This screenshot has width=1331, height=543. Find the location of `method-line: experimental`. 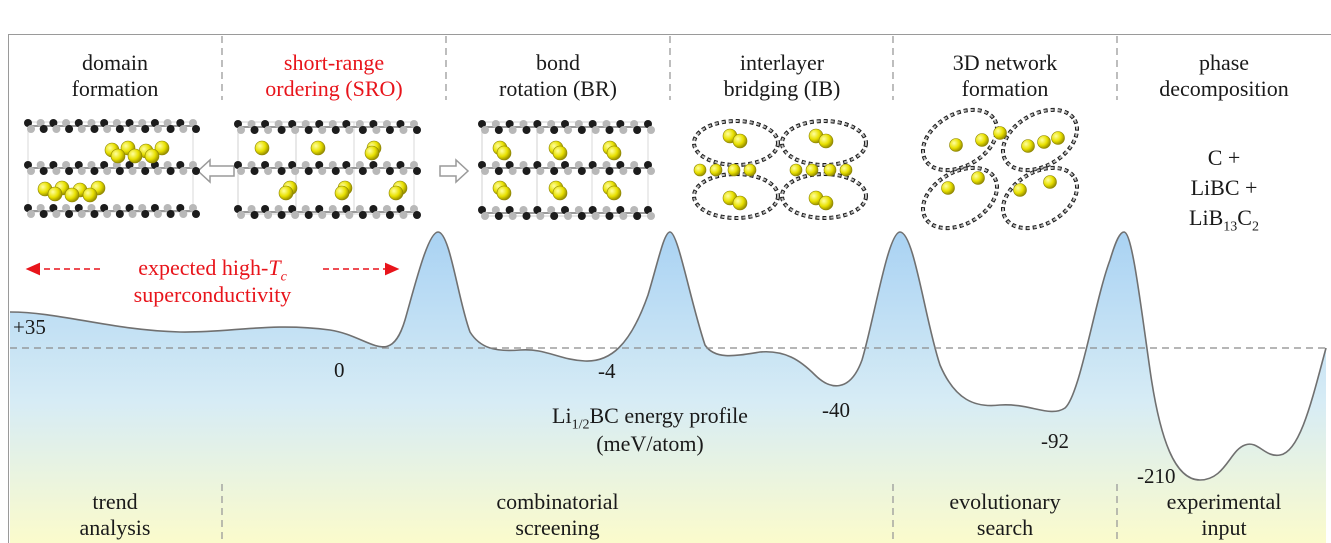

method-line: experimental is located at coordinates (1224, 501).